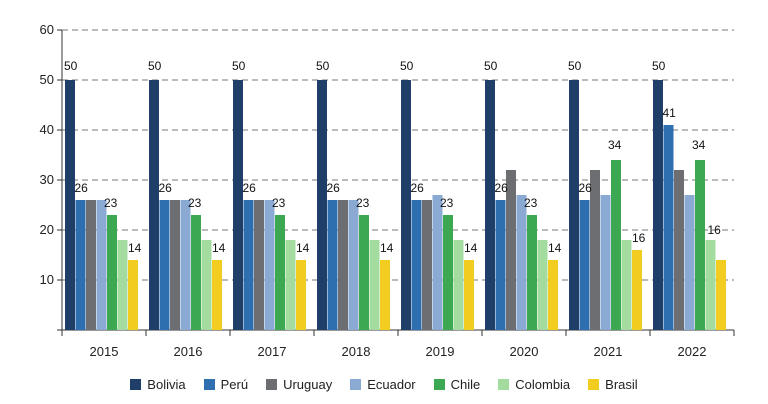  What do you see at coordinates (332, 265) in the screenshot?
I see `bar-perú-2018` at bounding box center [332, 265].